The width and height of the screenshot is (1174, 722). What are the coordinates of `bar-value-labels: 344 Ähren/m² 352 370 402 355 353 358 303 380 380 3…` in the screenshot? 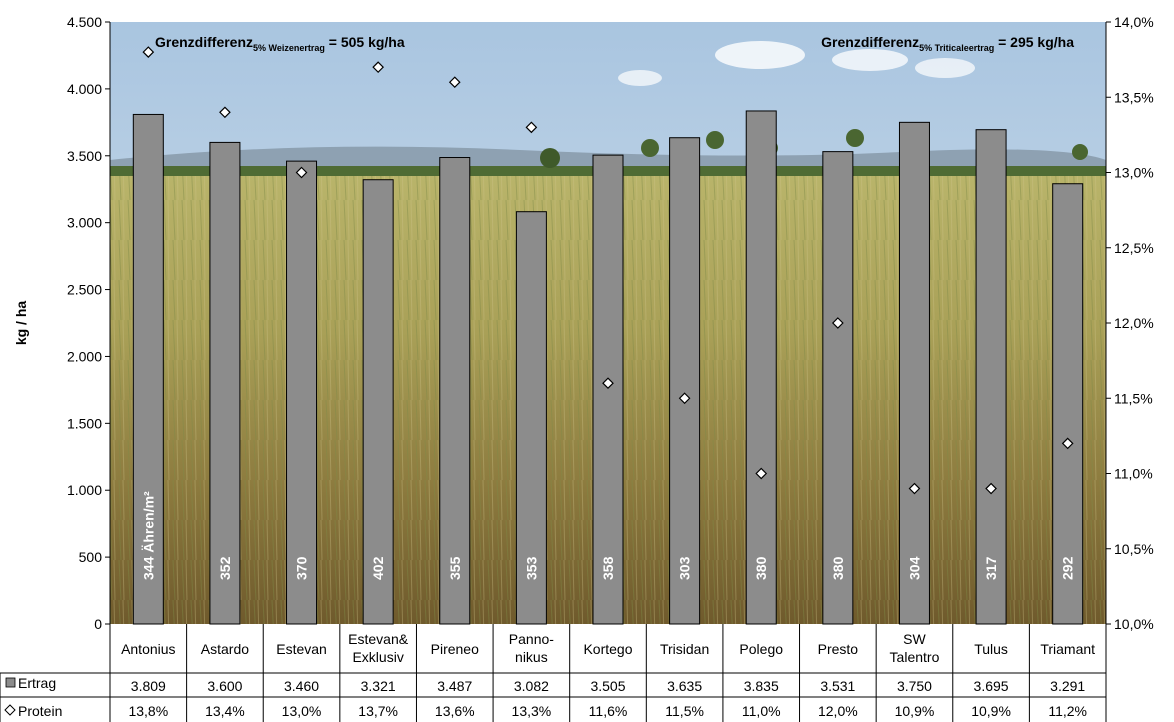 It's located at (607, 535).